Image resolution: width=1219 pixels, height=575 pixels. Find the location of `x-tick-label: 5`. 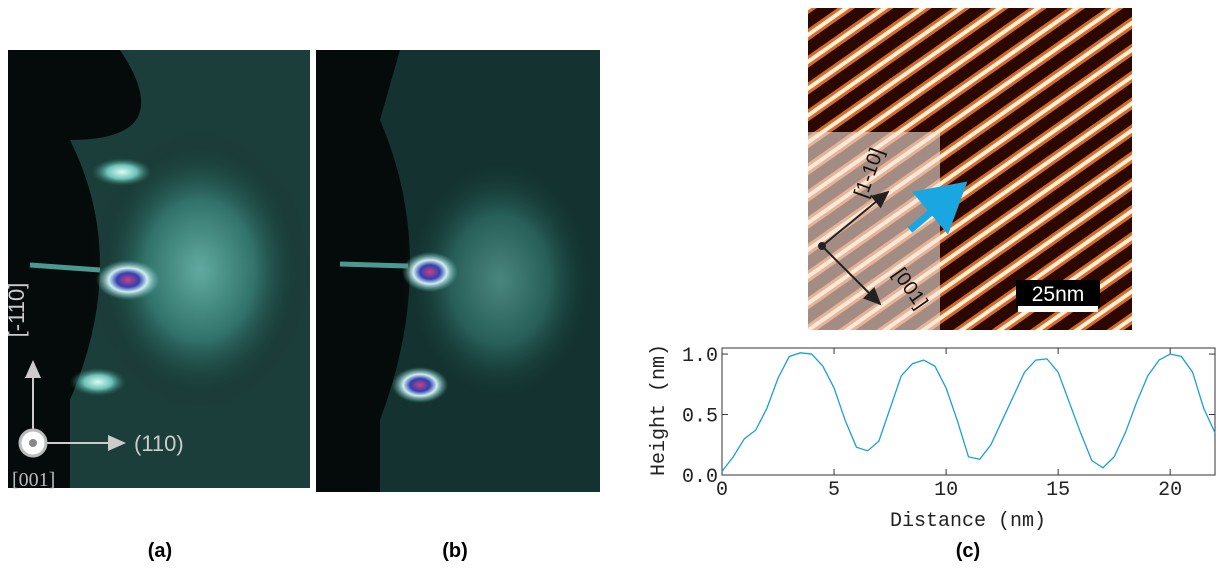

x-tick-label: 5 is located at coordinates (834, 490).